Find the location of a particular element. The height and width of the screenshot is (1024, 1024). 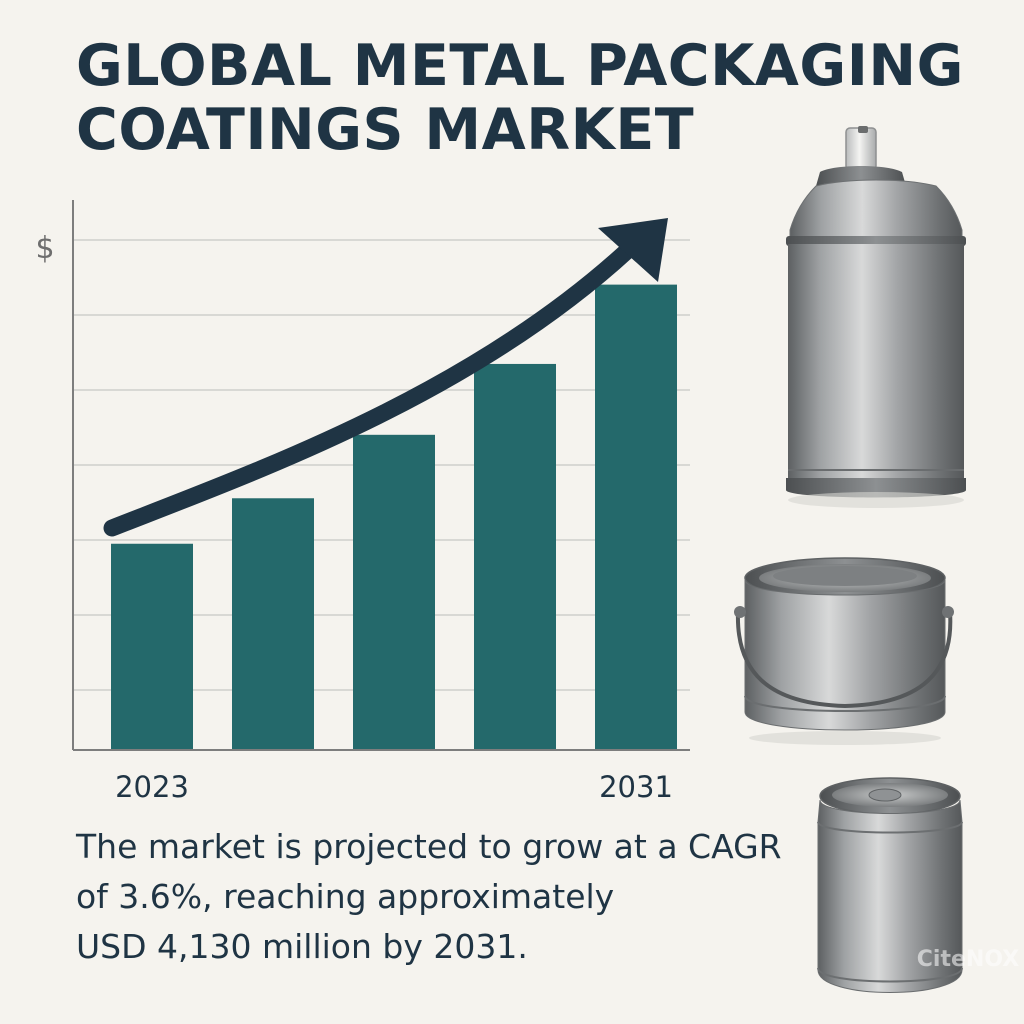

title-line-1: GLOBAL METAL PACKAGING is located at coordinates (520, 66).